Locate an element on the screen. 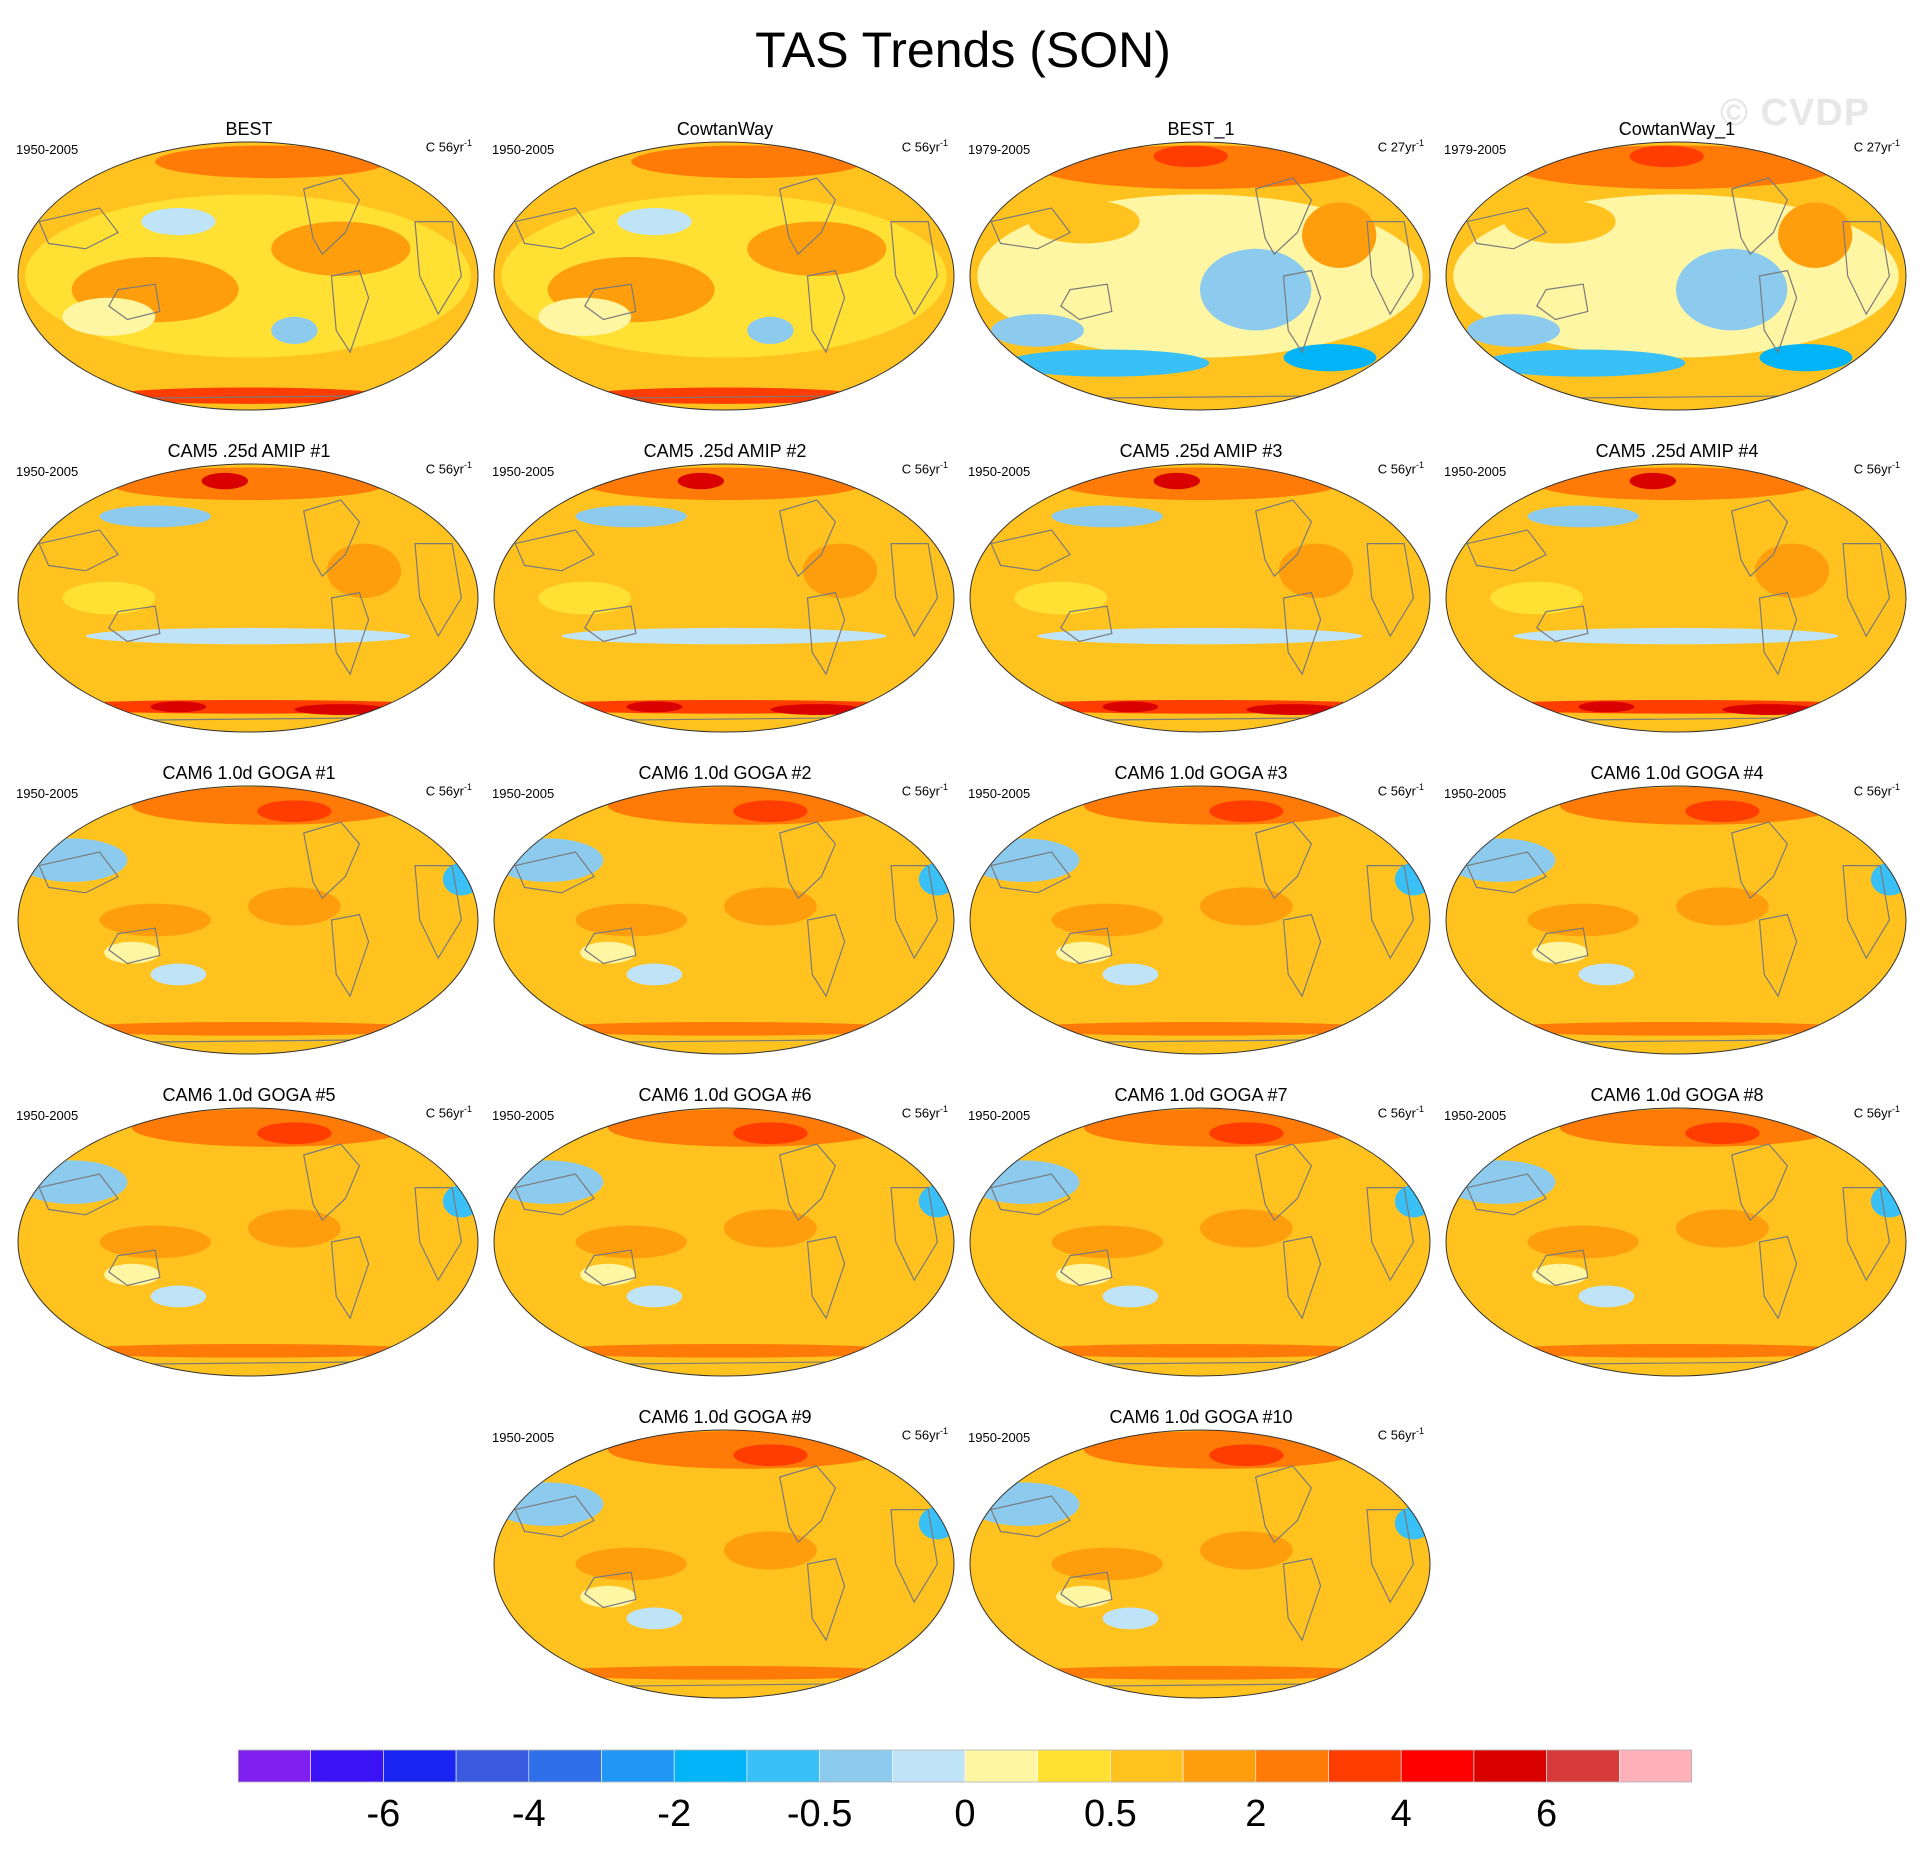  colorbar-tick-label: 0 is located at coordinates (964, 1814).